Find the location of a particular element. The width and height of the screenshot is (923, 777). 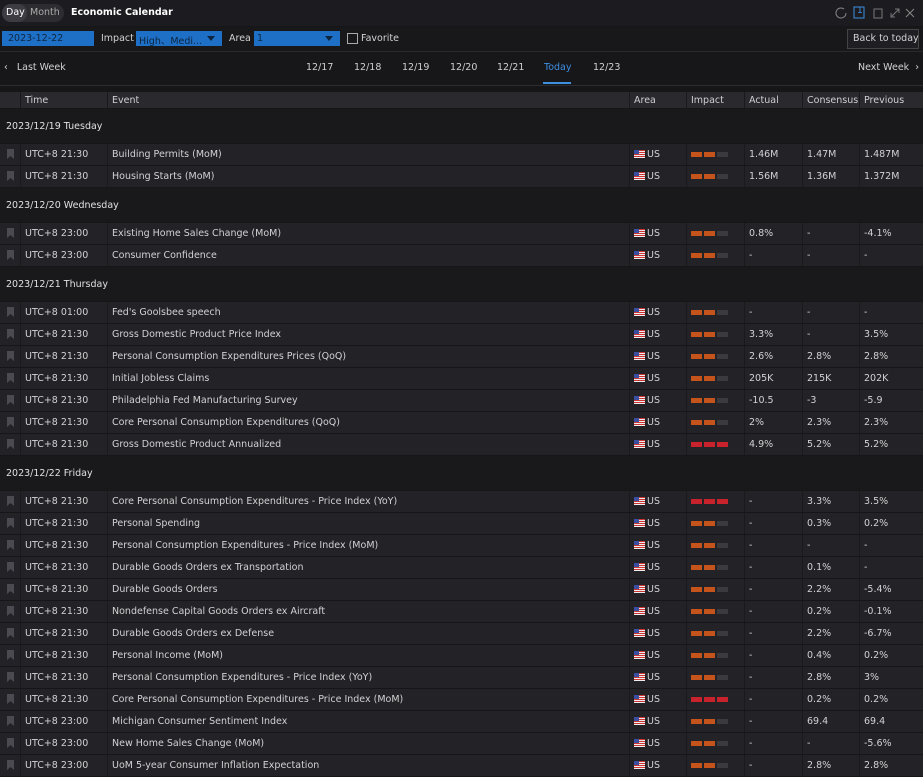

next-week: Next Week › is located at coordinates (889, 67).